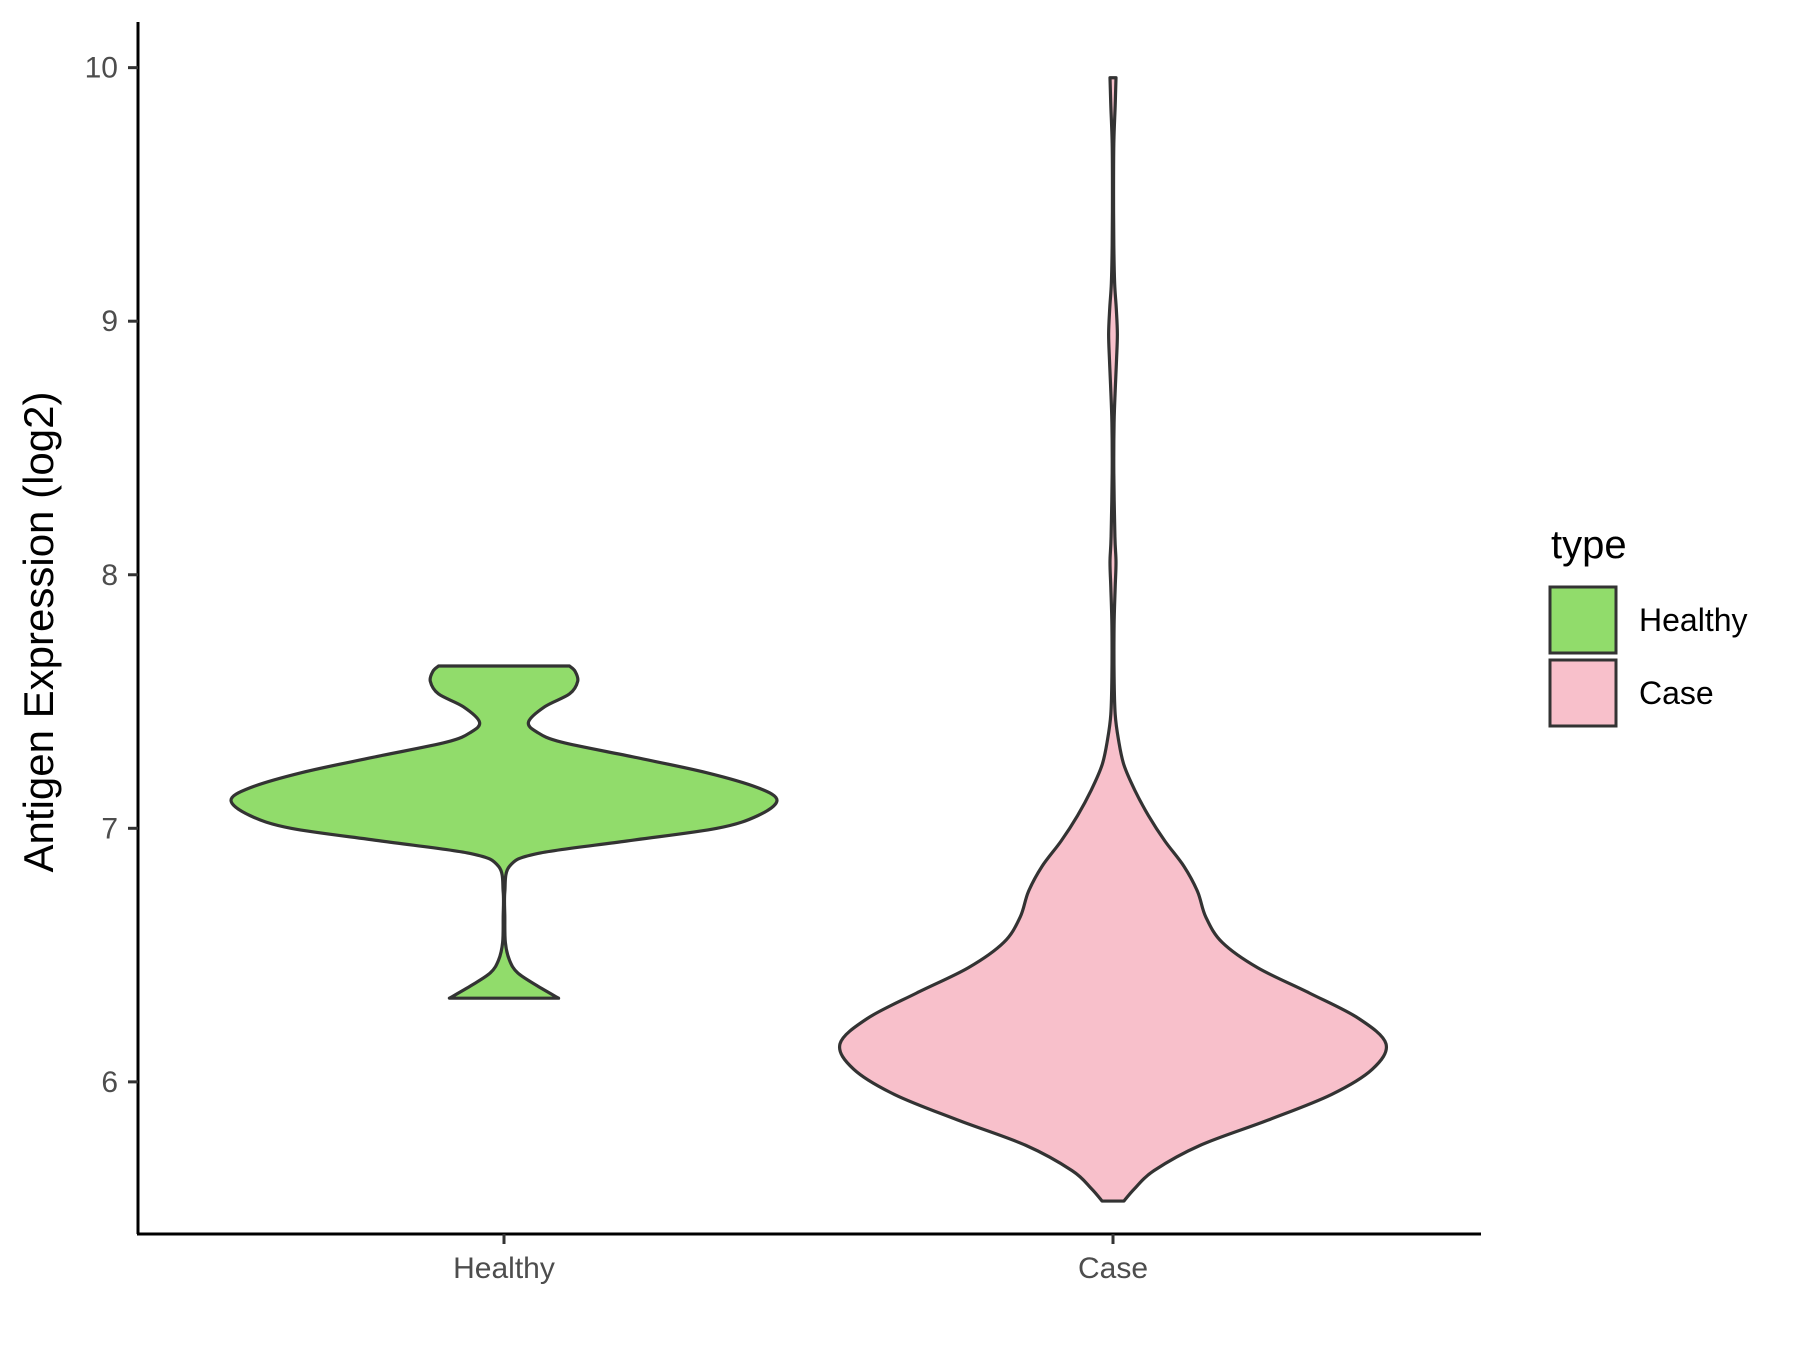 The height and width of the screenshot is (1350, 1800). Describe the element at coordinates (1648, 656) in the screenshot. I see `legend-items: Healthy Case` at that location.